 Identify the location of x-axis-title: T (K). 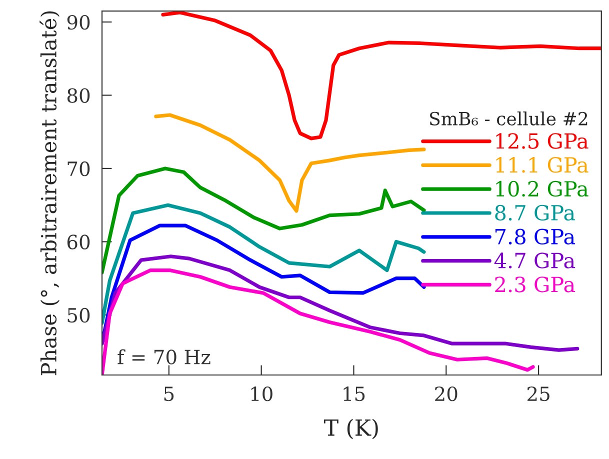
(351, 429).